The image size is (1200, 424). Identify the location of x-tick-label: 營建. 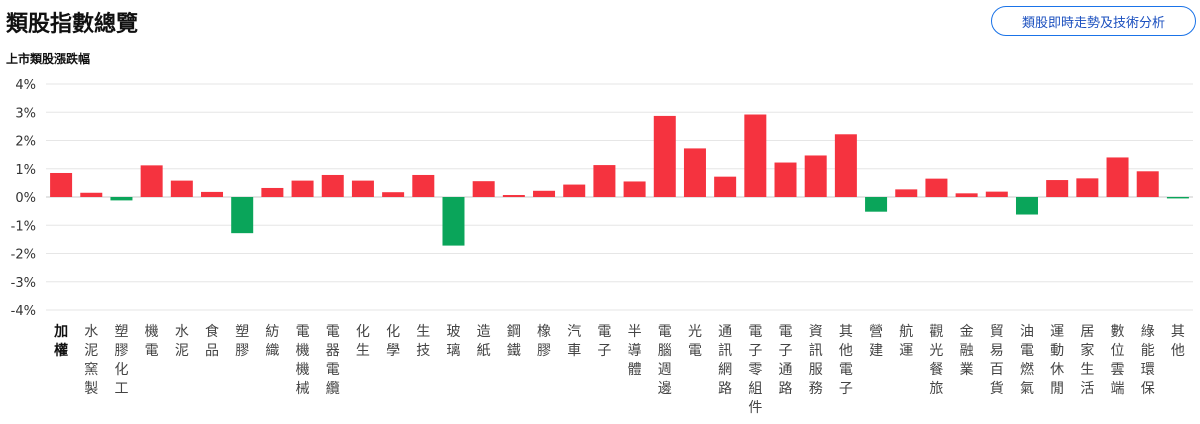
(876, 341).